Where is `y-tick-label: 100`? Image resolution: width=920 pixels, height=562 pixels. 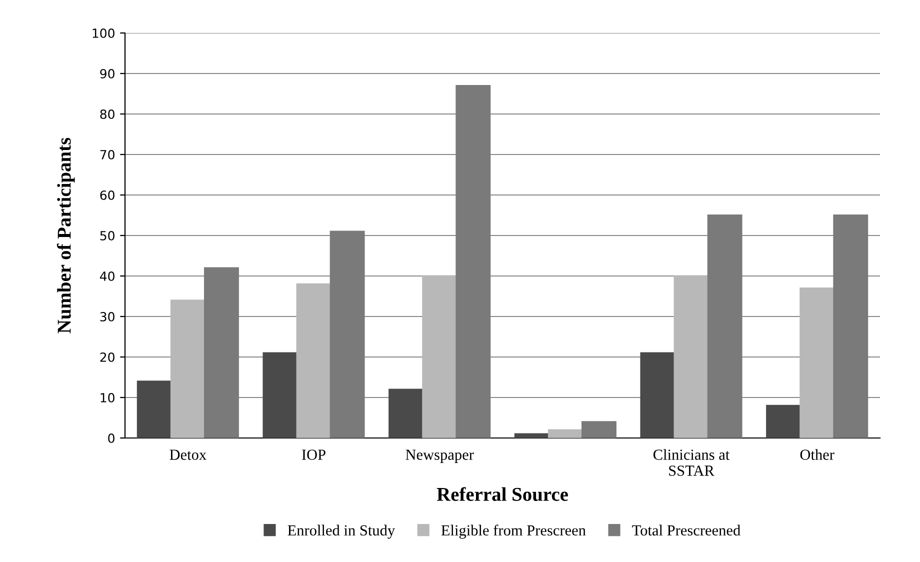
y-tick-label: 100 is located at coordinates (103, 33).